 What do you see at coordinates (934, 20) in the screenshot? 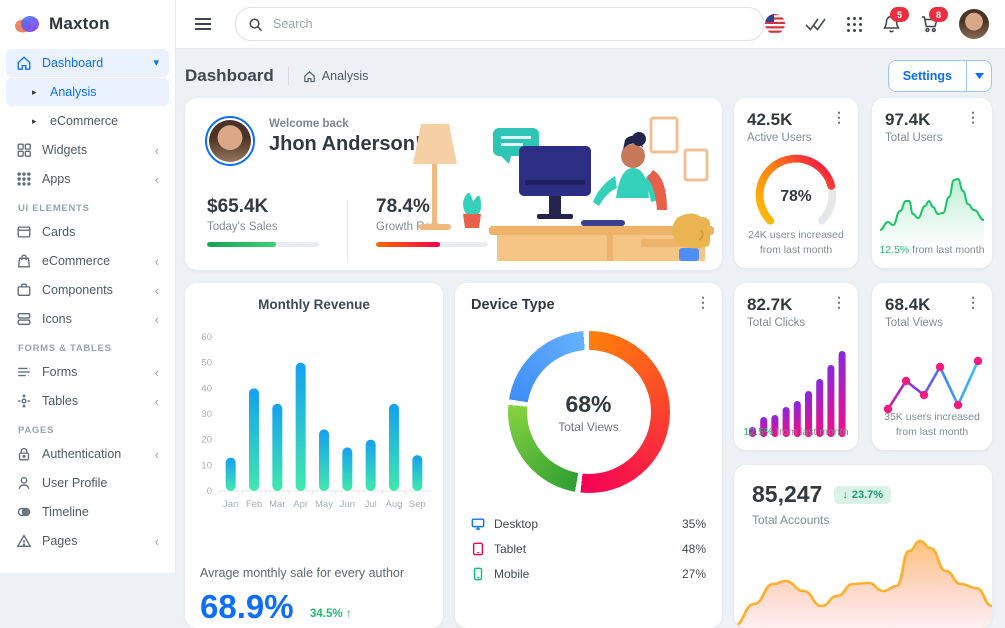
I see `cart-icon: 8` at bounding box center [934, 20].